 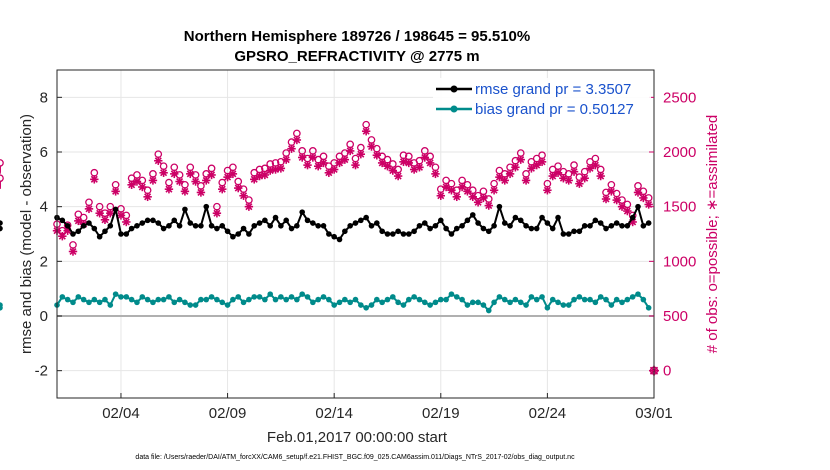 I want to click on y-right-tick-label: 500, so click(x=675, y=316).